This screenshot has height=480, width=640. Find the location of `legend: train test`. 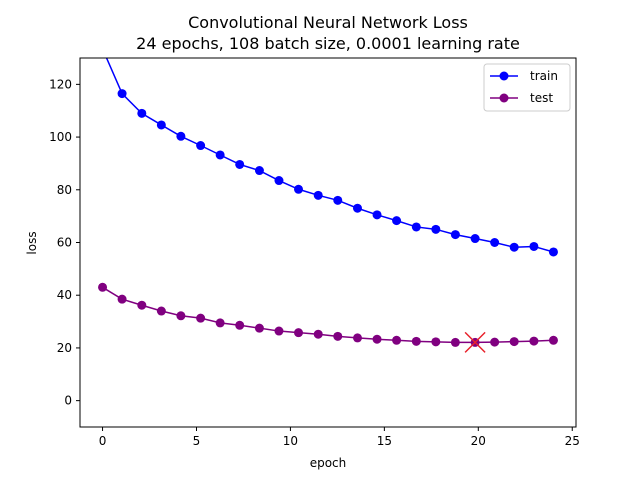

legend: train test is located at coordinates (527, 87).